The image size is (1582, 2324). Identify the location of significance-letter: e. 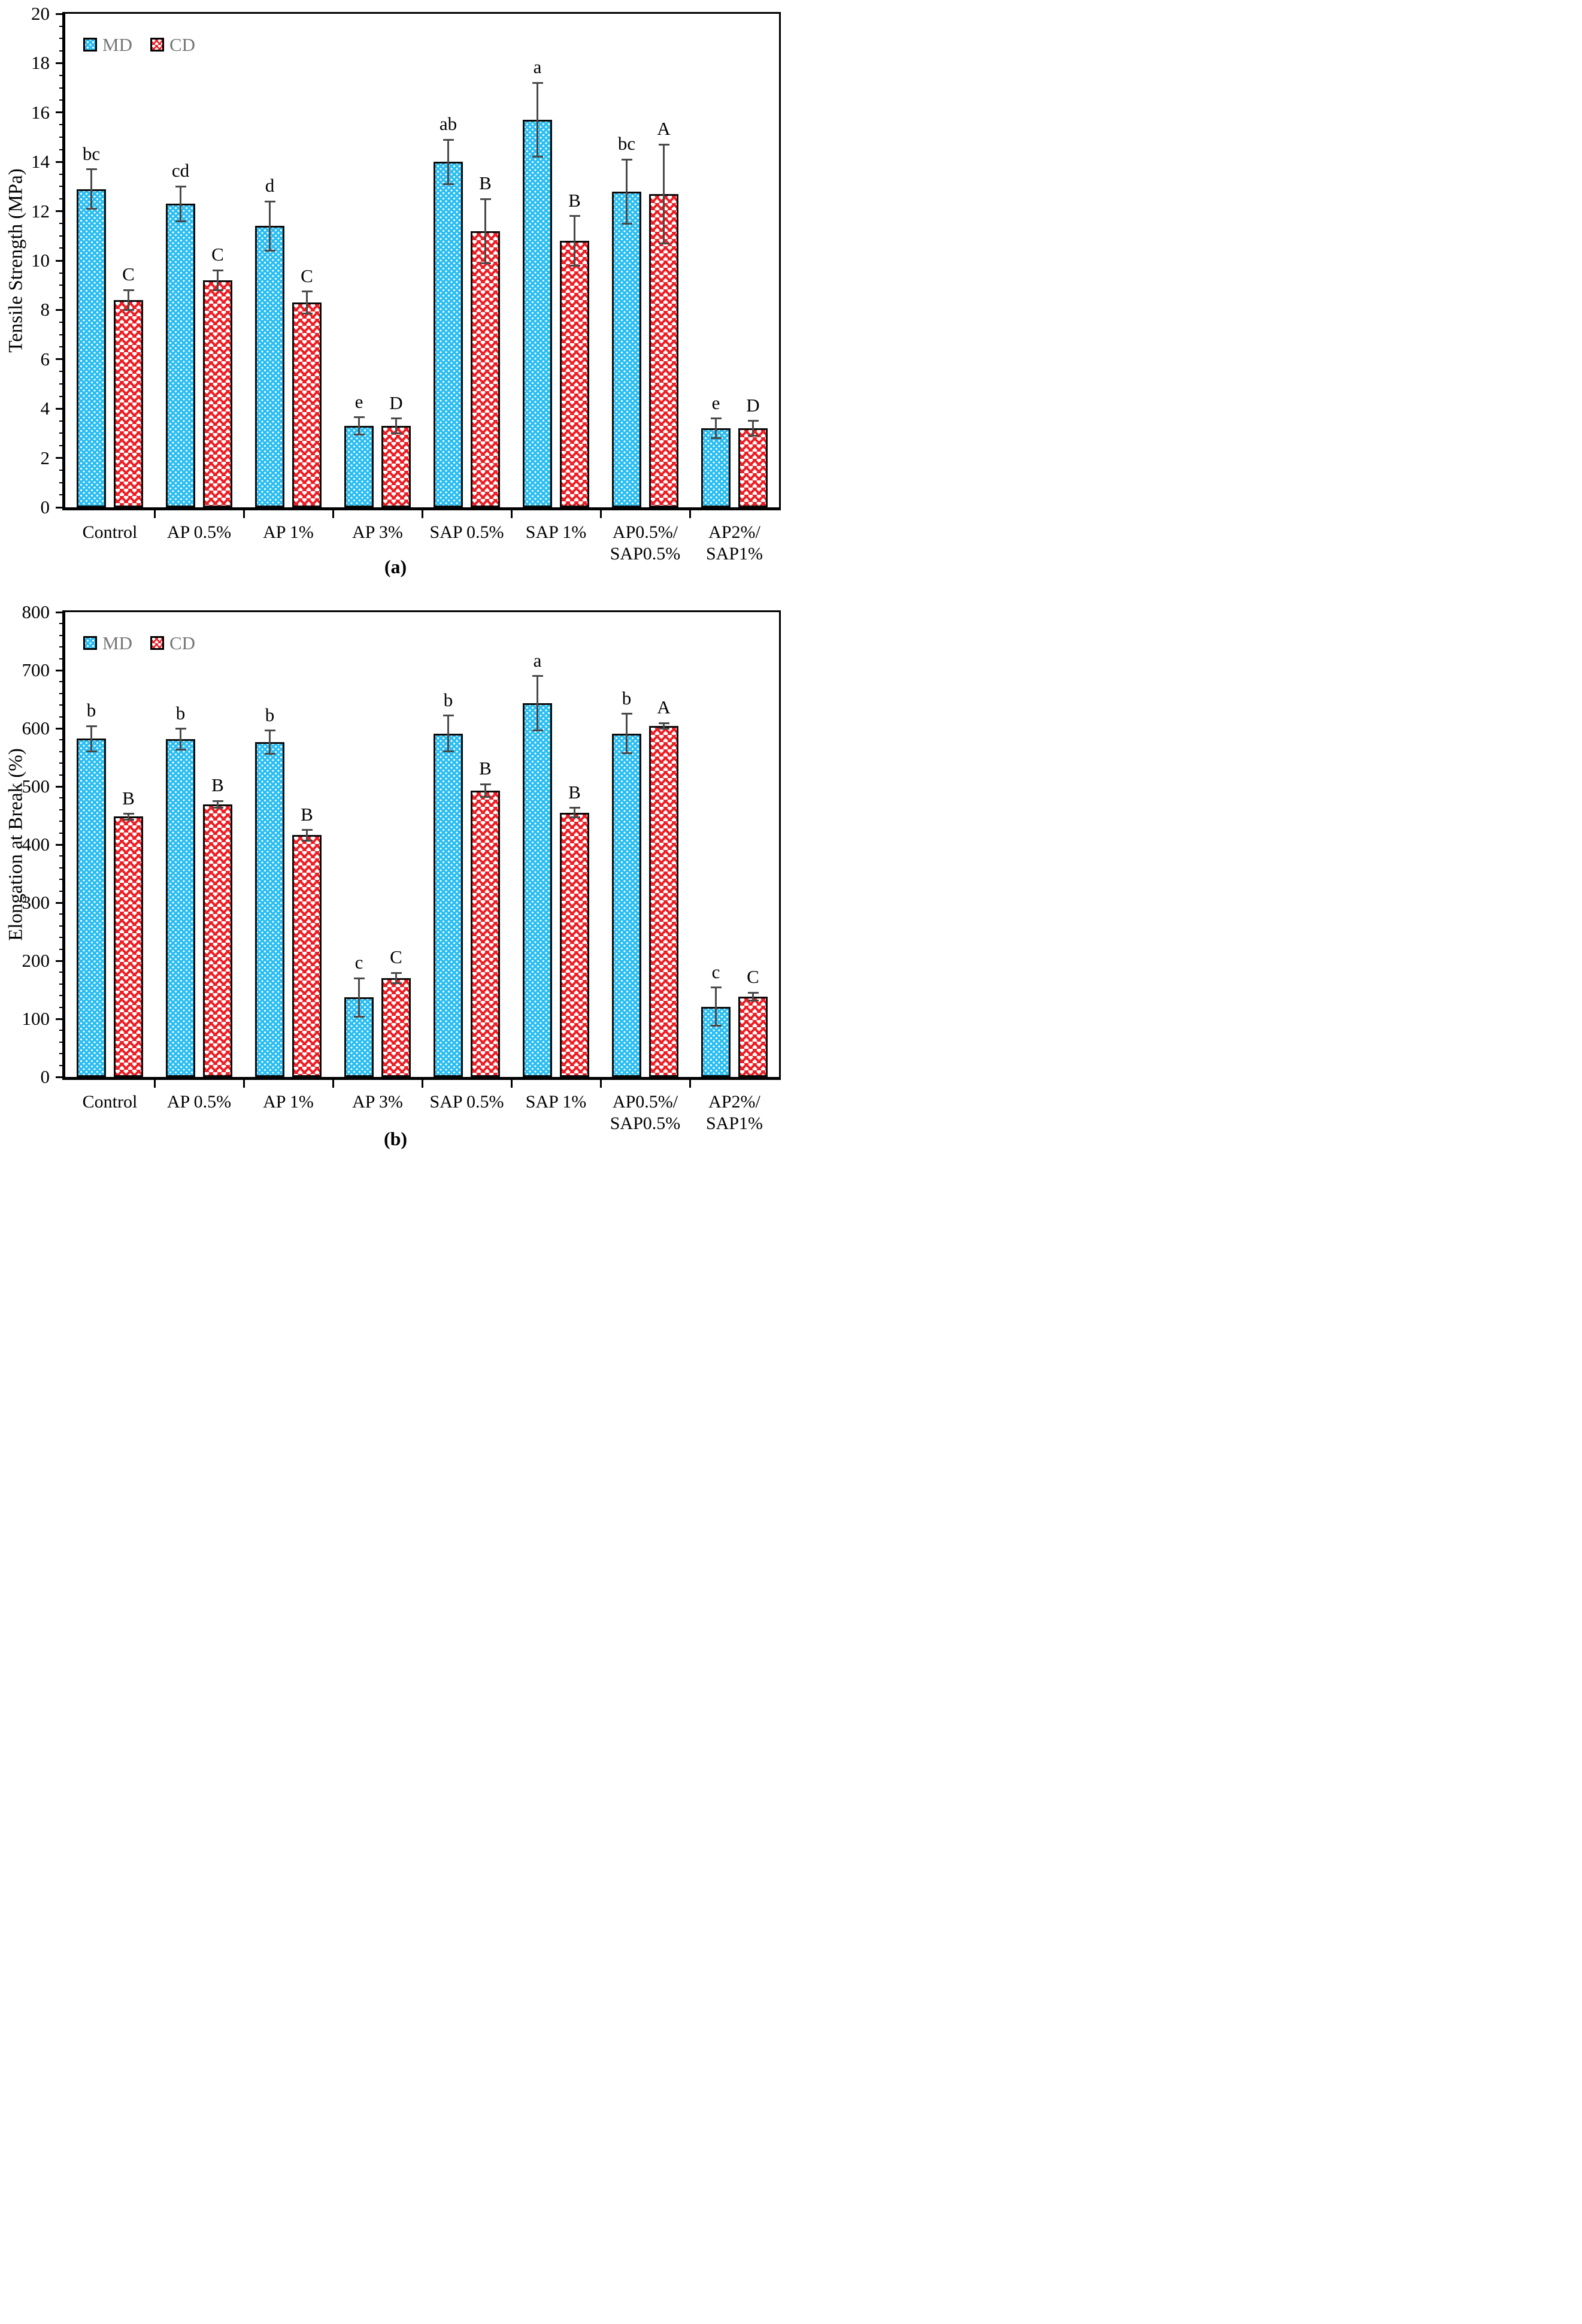
(716, 402).